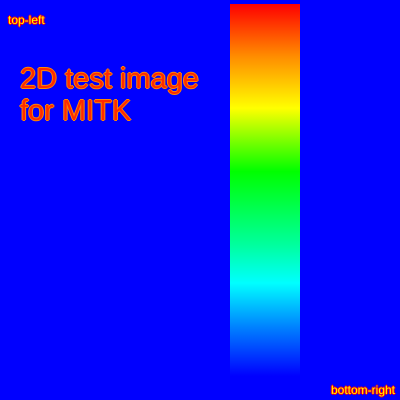 Image resolution: width=400 pixels, height=400 pixels. I want to click on top-left-label: top-left, so click(26, 20).